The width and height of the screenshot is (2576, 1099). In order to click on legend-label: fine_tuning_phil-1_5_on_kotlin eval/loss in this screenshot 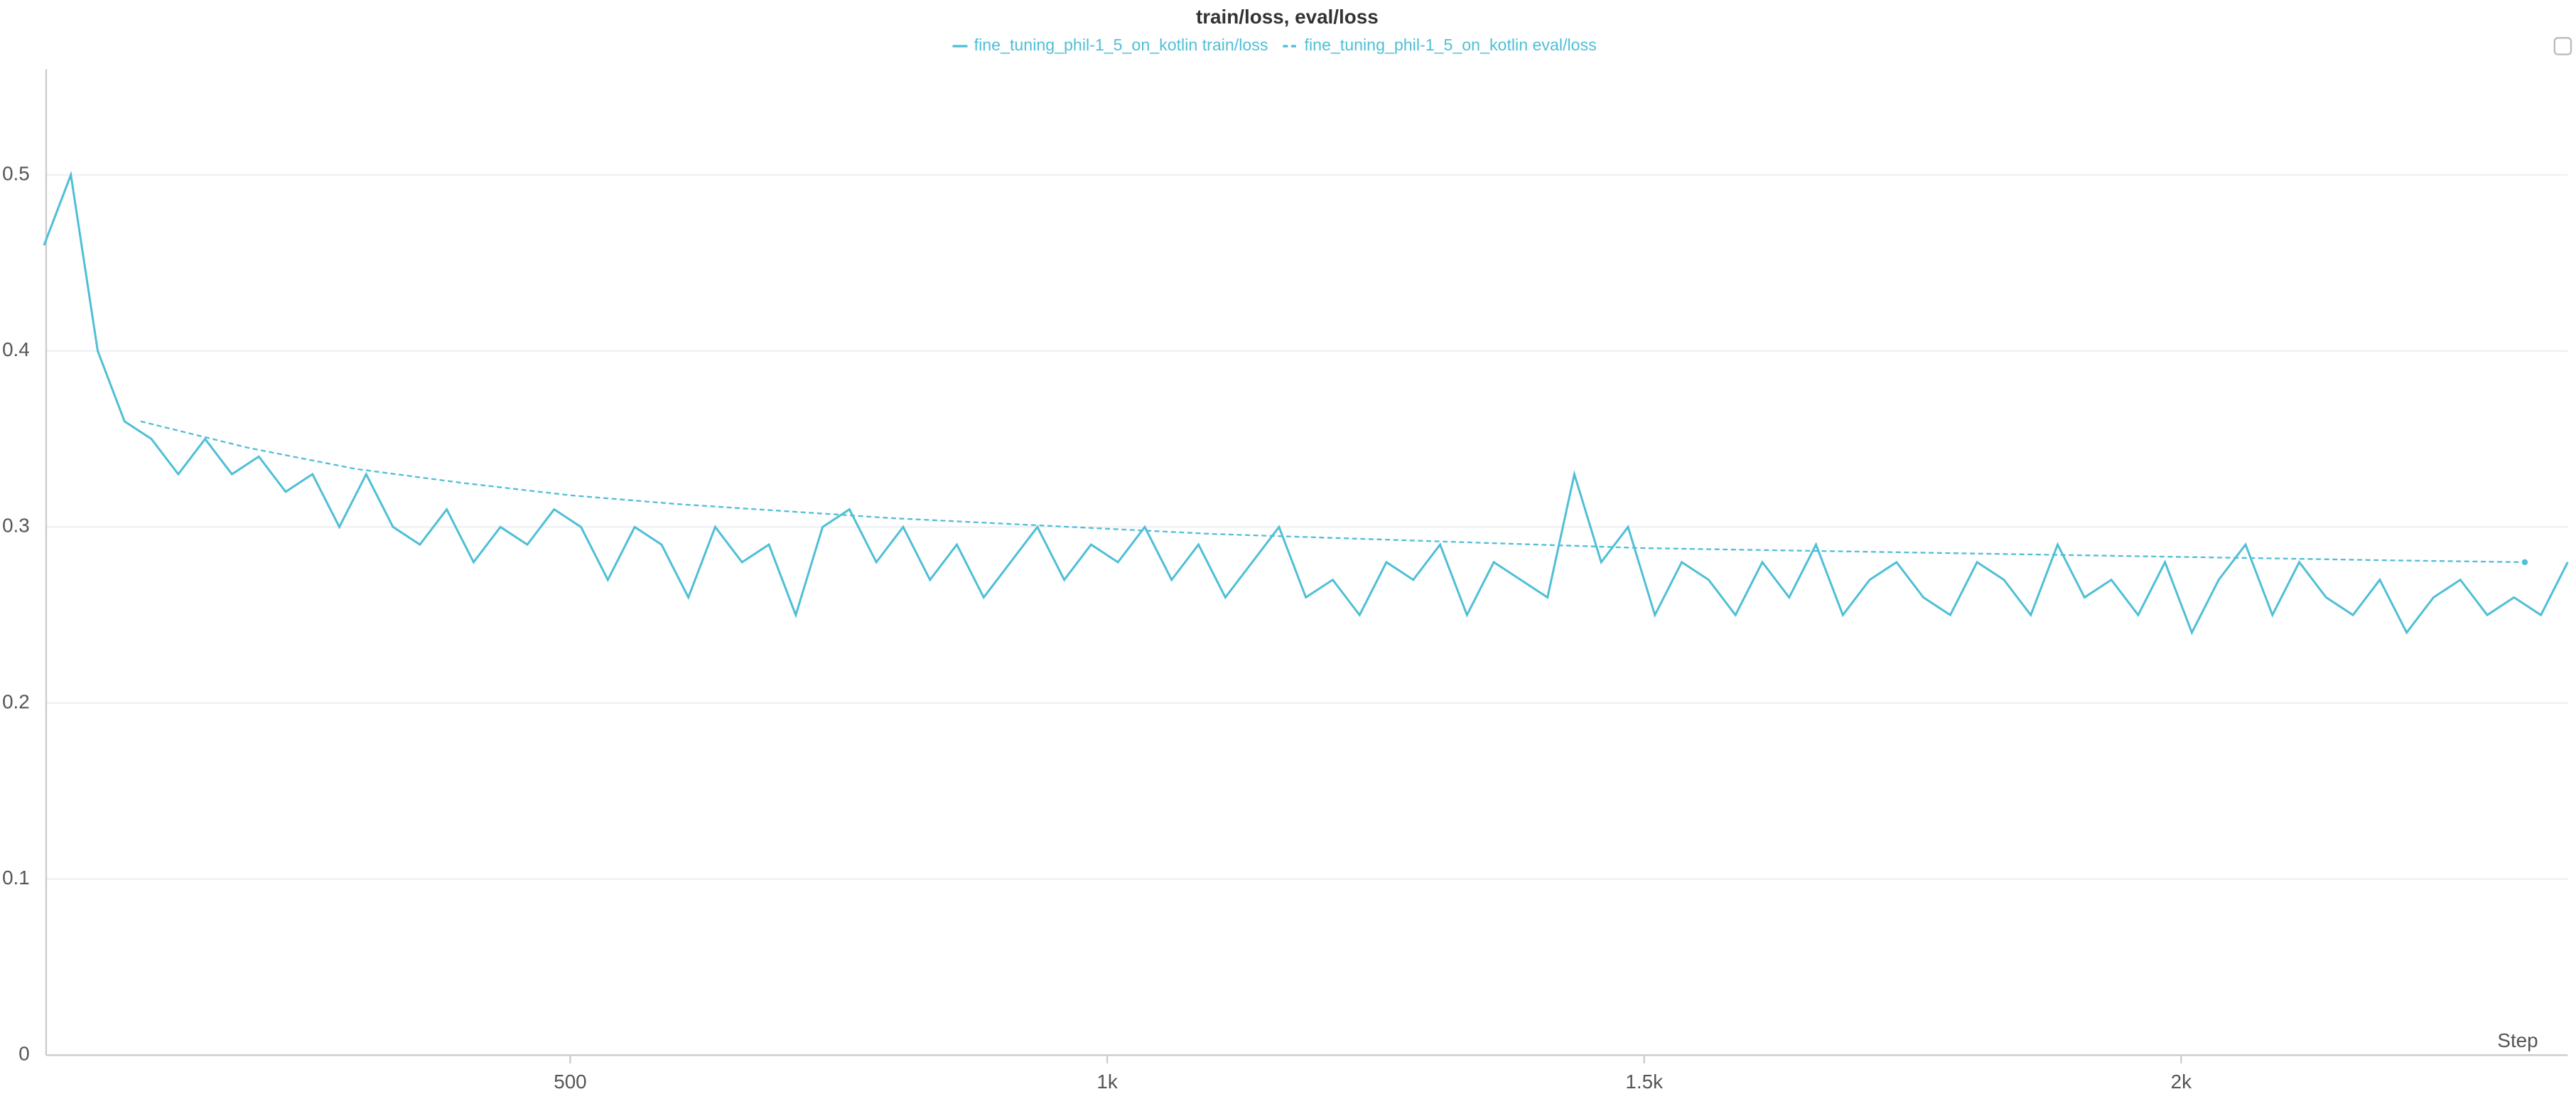, I will do `click(1451, 45)`.